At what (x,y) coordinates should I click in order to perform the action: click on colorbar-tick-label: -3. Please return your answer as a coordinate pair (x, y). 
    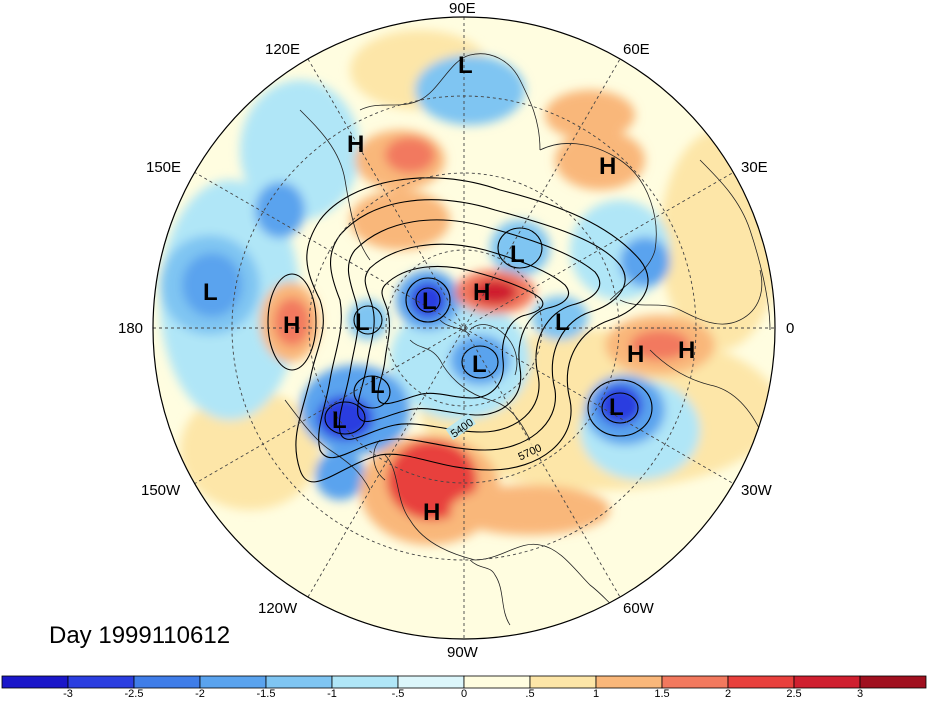
    Looking at the image, I should click on (68, 694).